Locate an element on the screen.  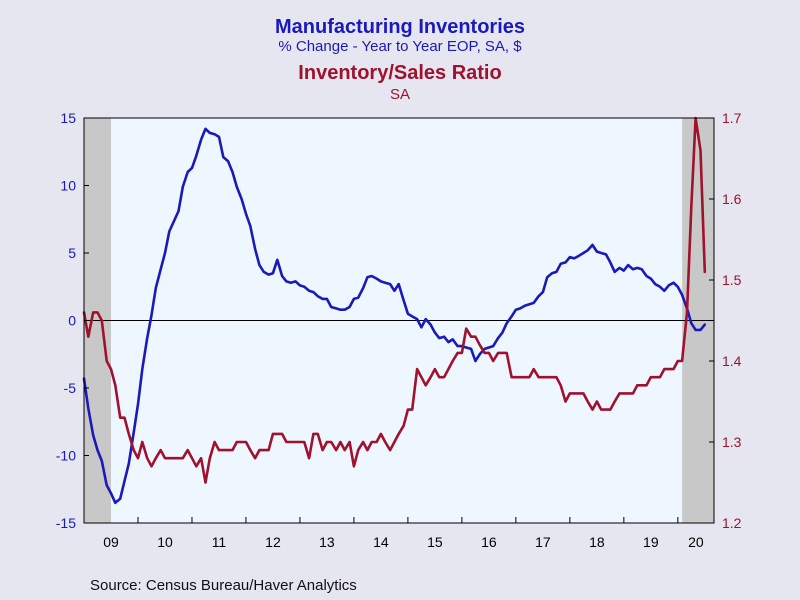
right-tick-label: 1.5 is located at coordinates (732, 280).